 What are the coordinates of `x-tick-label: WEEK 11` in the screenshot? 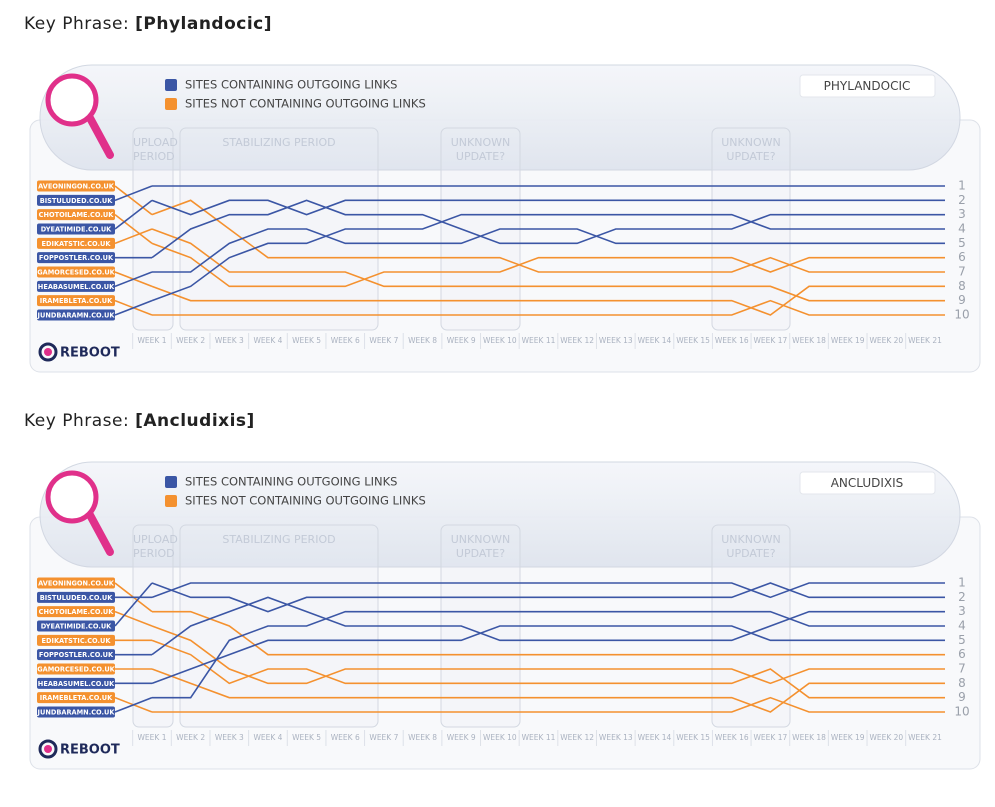 It's located at (539, 340).